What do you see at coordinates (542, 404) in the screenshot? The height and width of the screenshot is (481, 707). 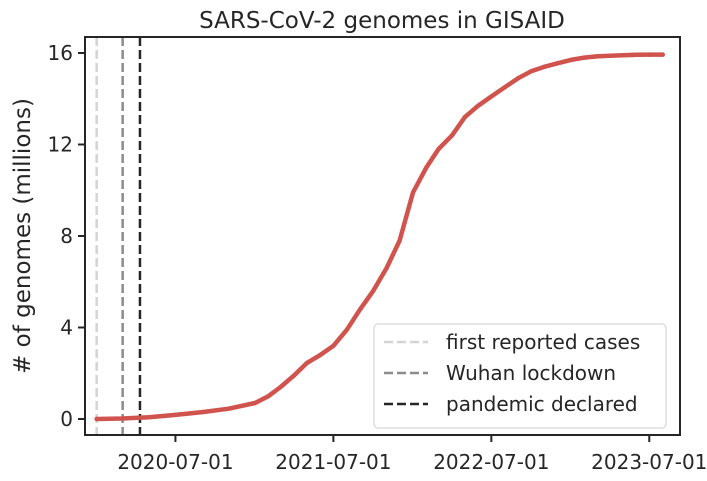 I see `legend-label: pandemic declared` at bounding box center [542, 404].